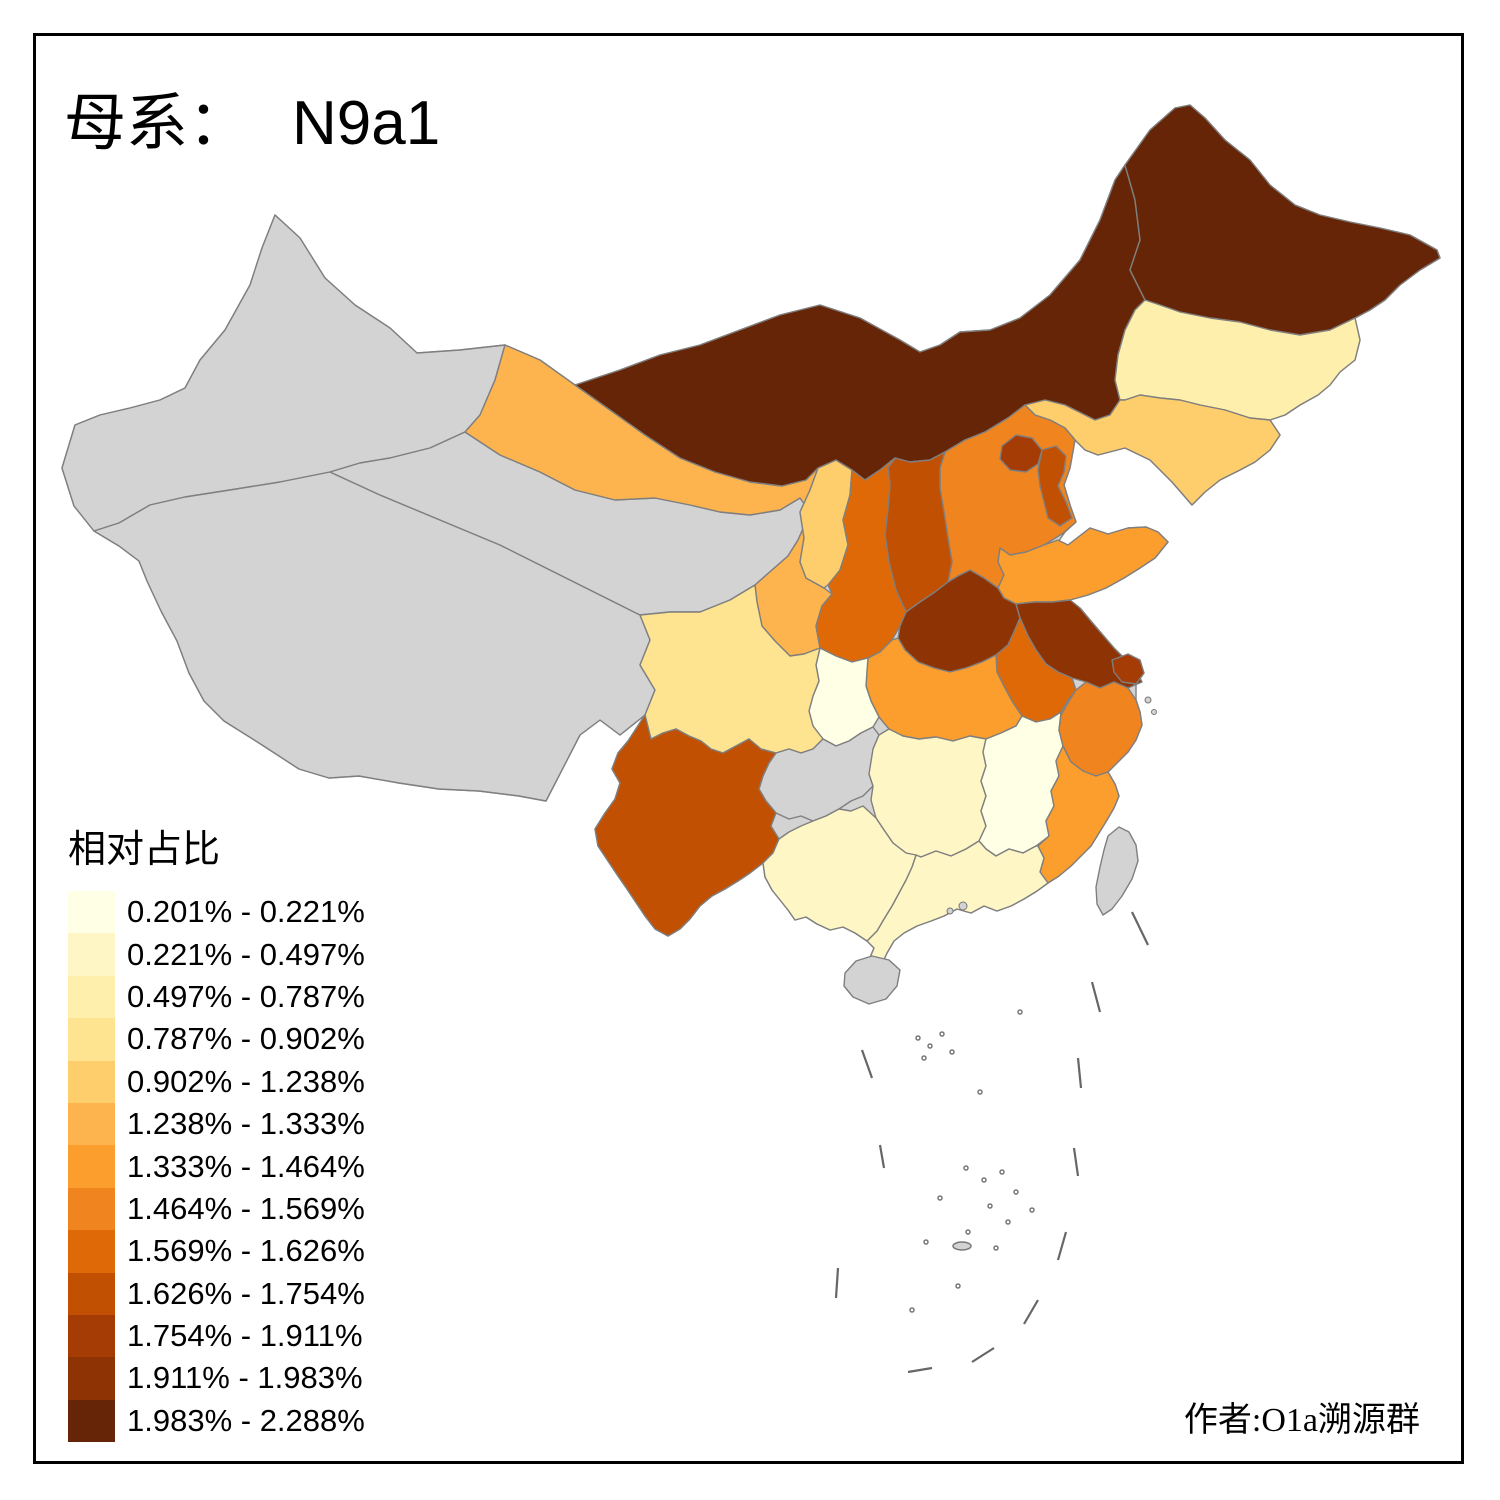 Image resolution: width=1500 pixels, height=1500 pixels. What do you see at coordinates (144, 850) in the screenshot?
I see `legend-title: 相对占比` at bounding box center [144, 850].